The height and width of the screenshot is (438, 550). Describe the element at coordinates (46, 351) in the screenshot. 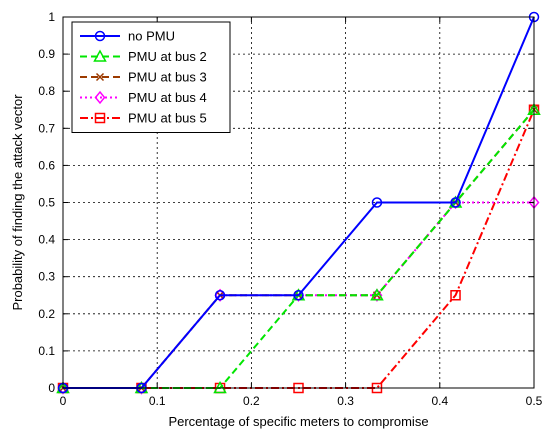

I see `y-tick-label: 0.1` at that location.